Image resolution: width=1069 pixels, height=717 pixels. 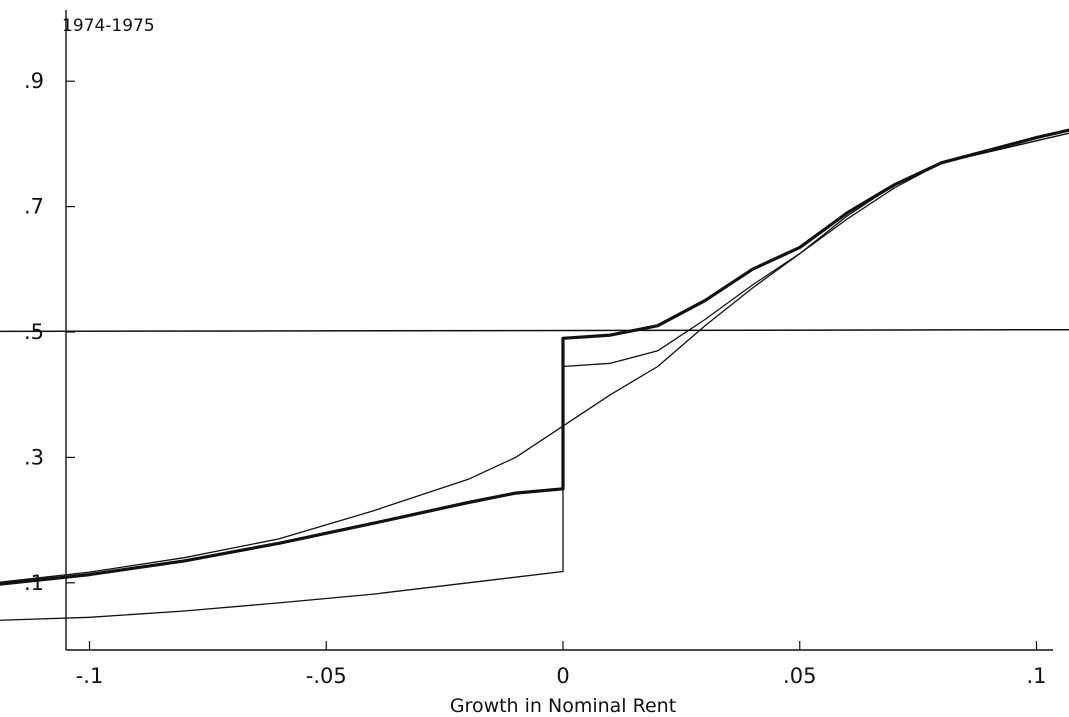 What do you see at coordinates (1036, 676) in the screenshot?
I see `x-tick-label: .1` at bounding box center [1036, 676].